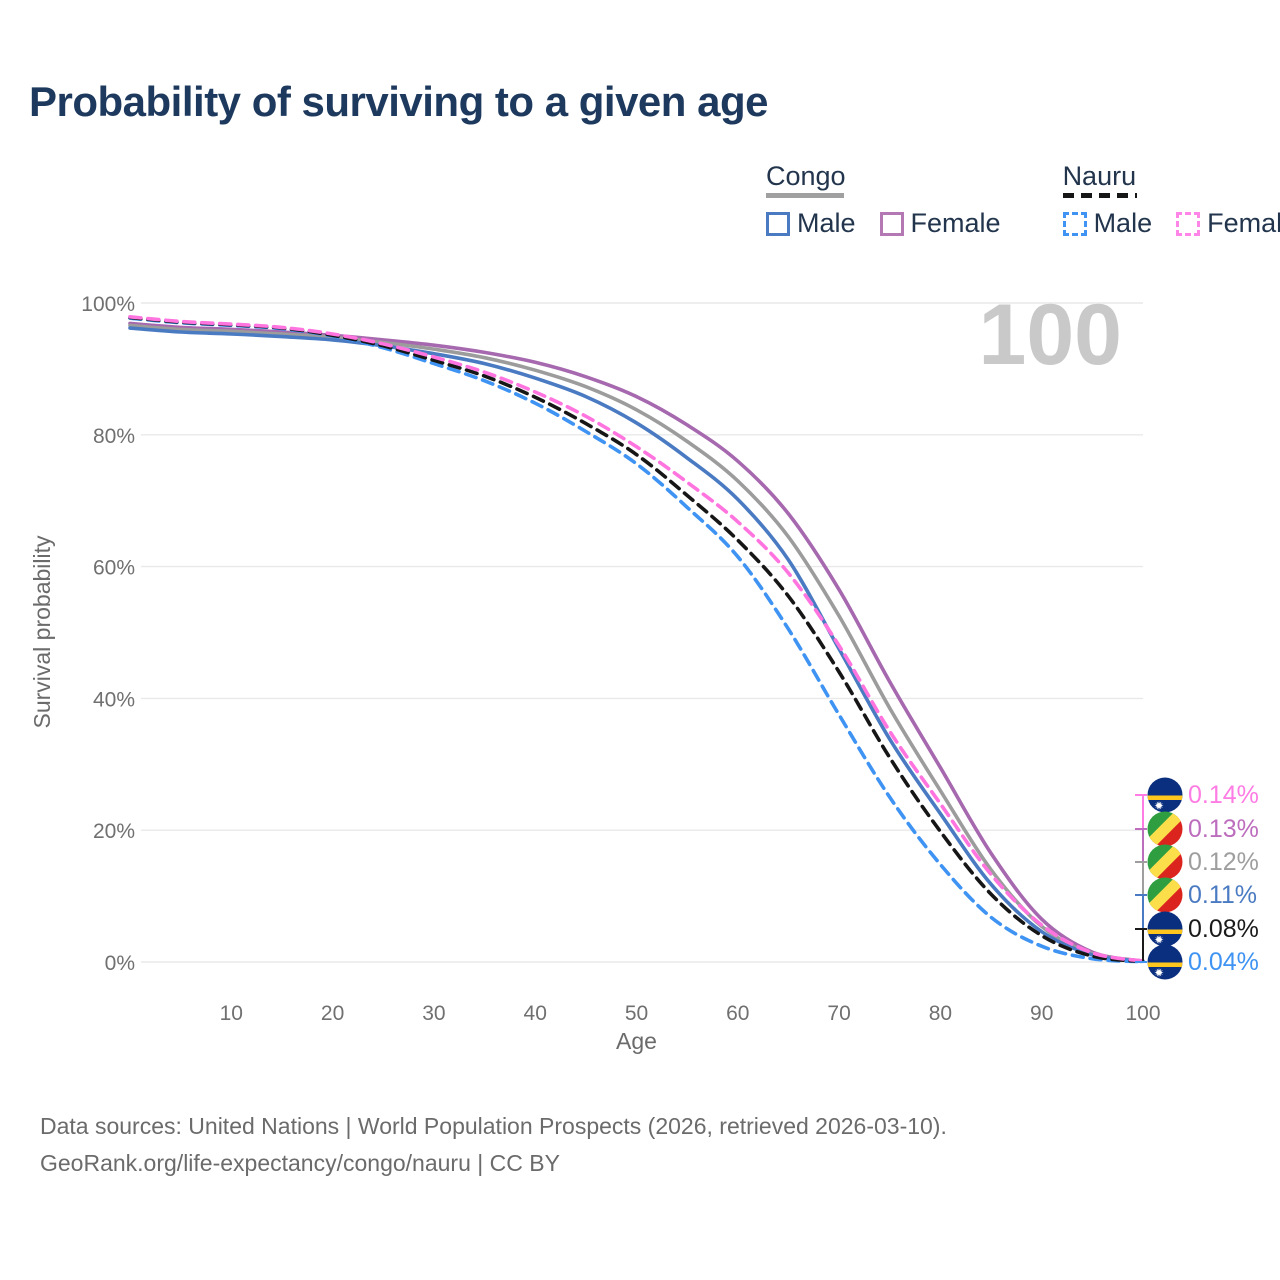  I want to click on congo-line-sample, so click(805, 195).